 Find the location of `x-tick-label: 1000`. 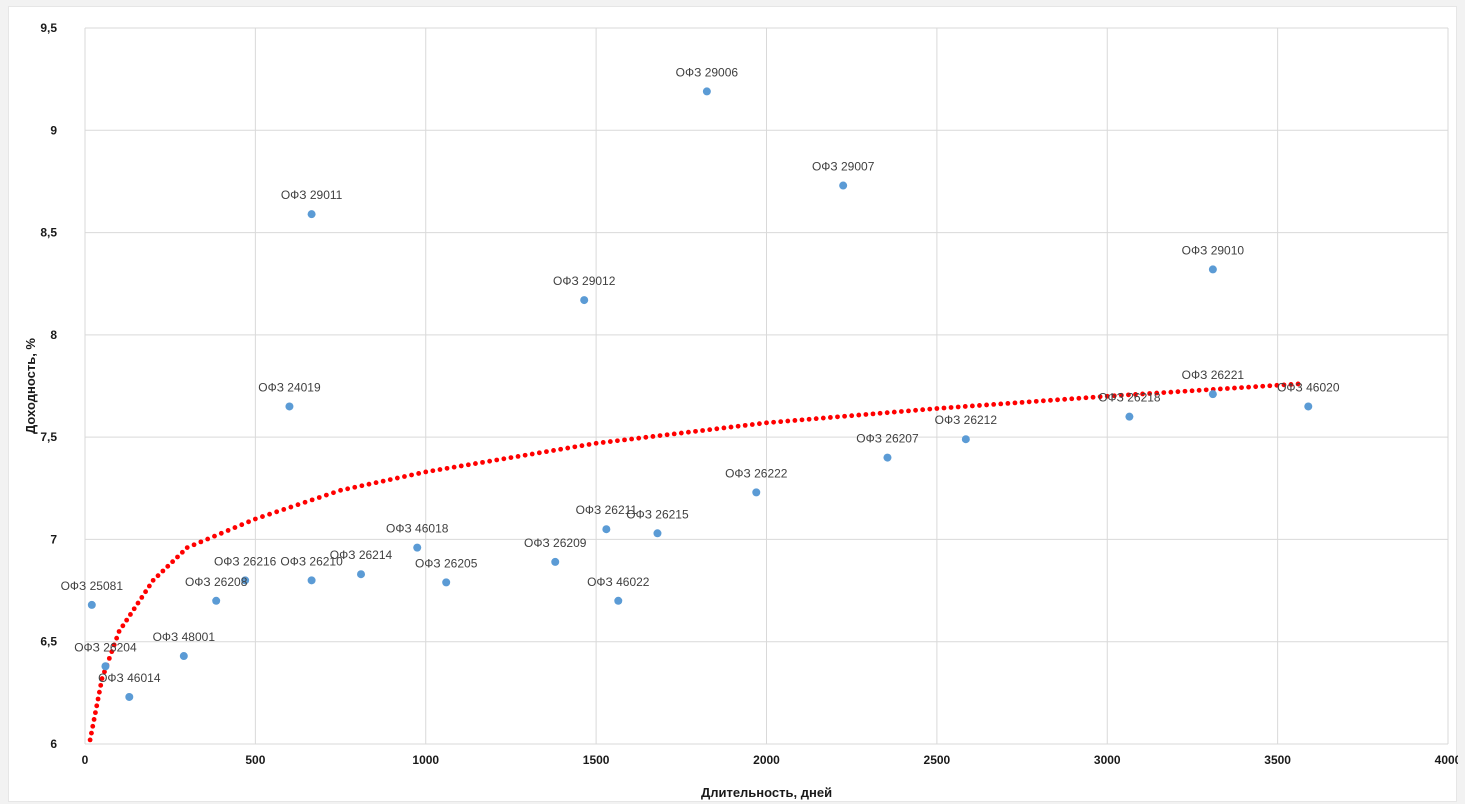

x-tick-label: 1000 is located at coordinates (425, 760).